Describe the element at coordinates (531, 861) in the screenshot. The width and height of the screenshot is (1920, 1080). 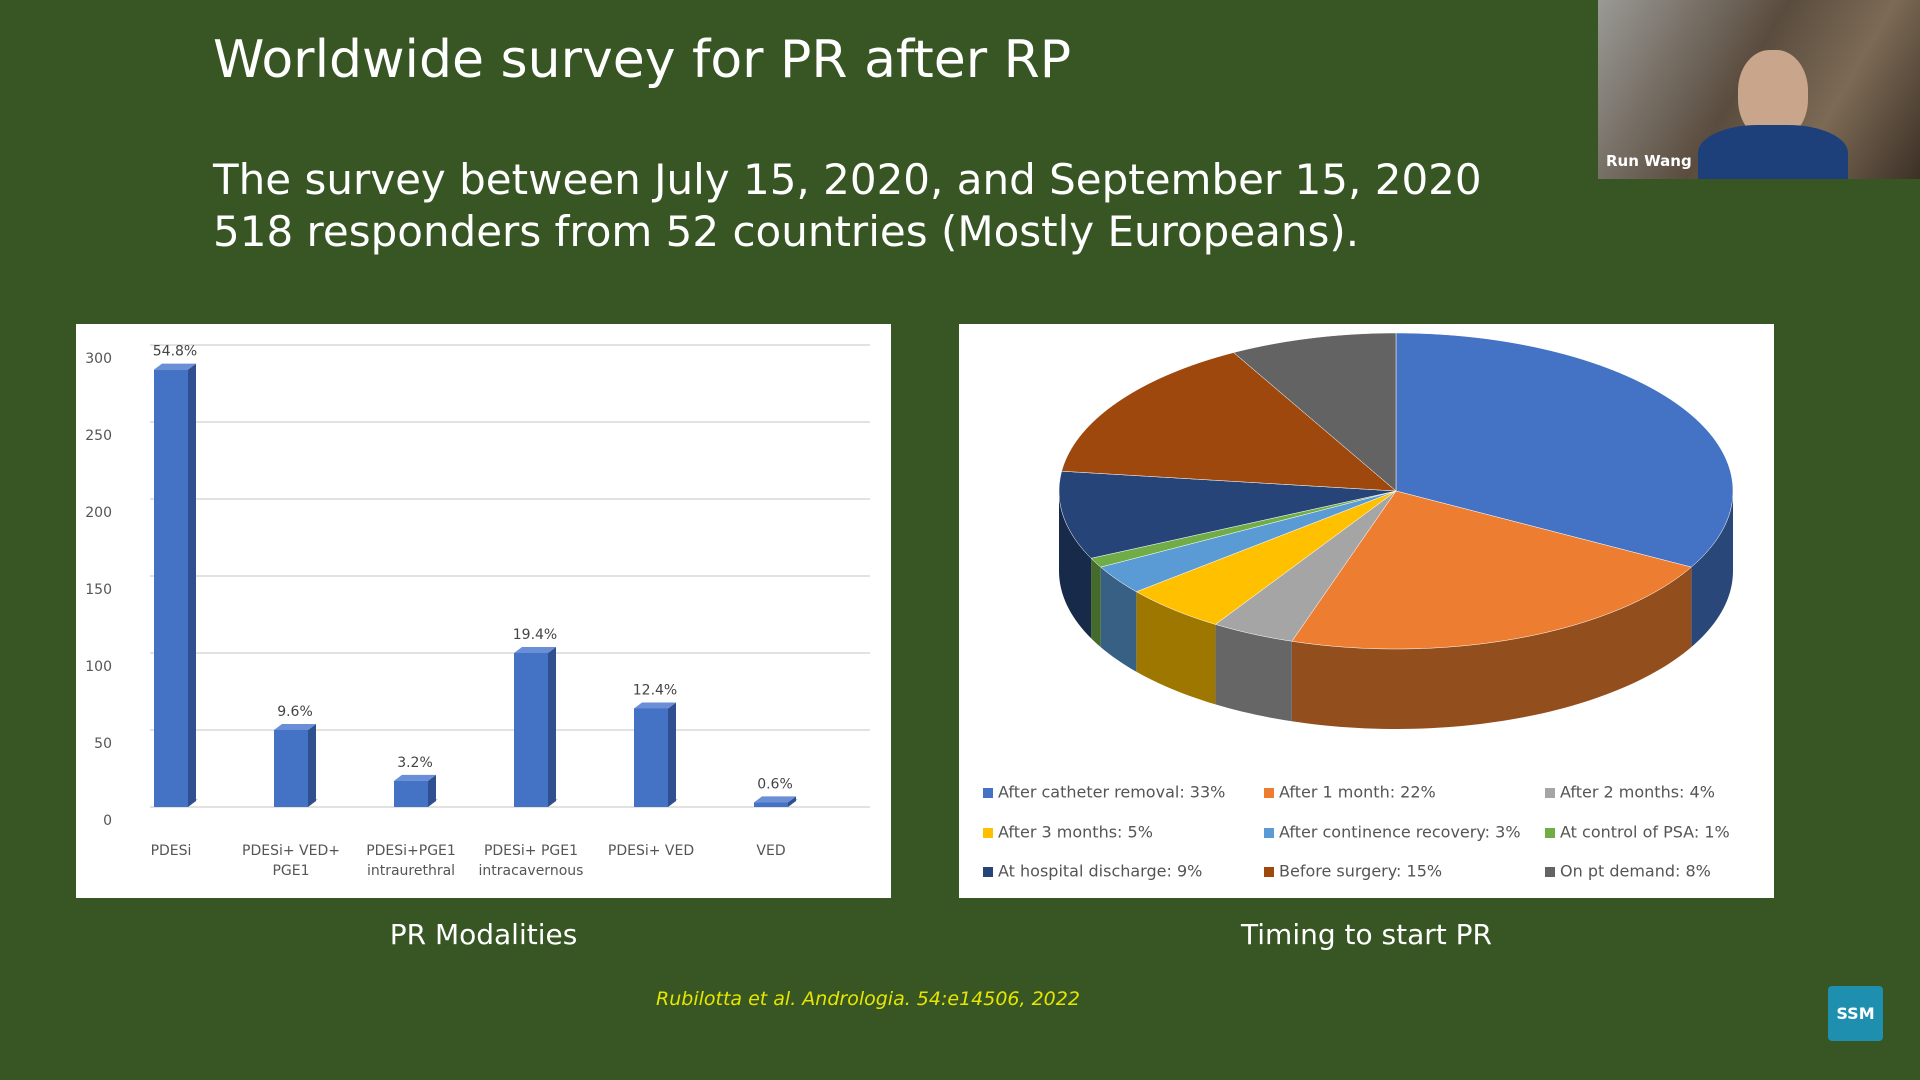
I see `x-tick-label: PDESi+ PGE1 intracavernous` at that location.